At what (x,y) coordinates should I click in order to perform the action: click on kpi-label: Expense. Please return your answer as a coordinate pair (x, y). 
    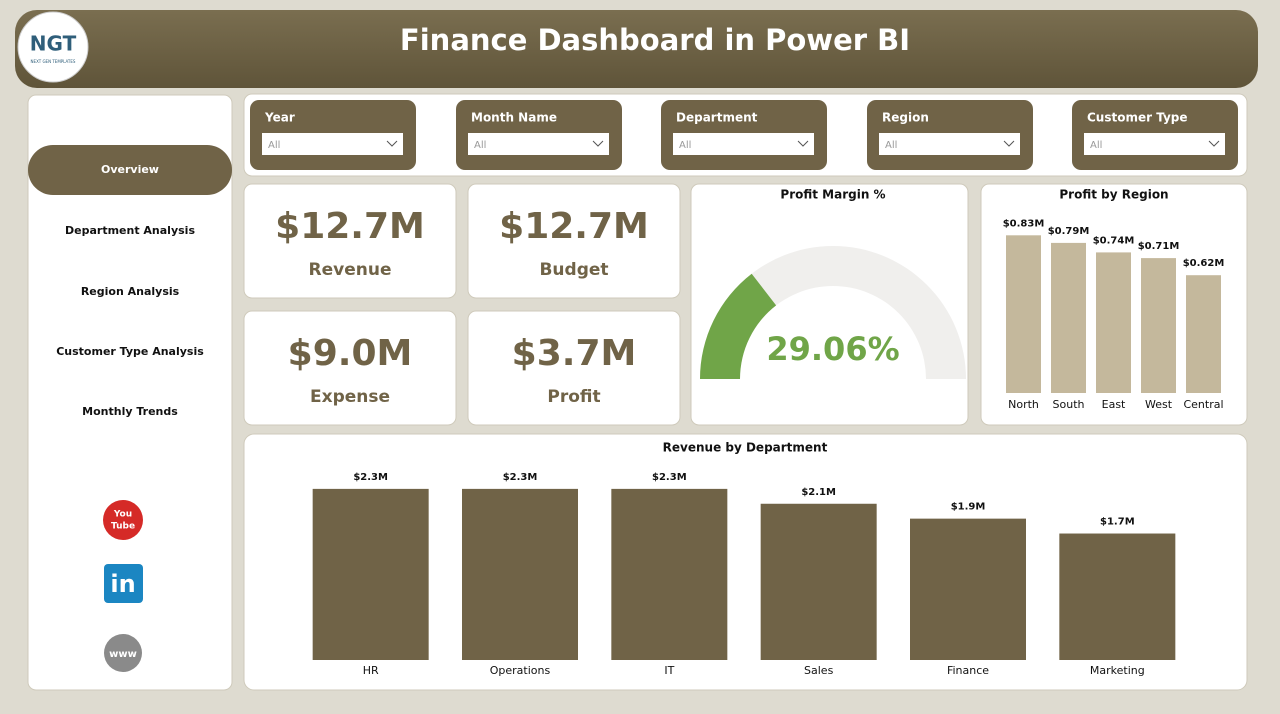
    Looking at the image, I should click on (350, 397).